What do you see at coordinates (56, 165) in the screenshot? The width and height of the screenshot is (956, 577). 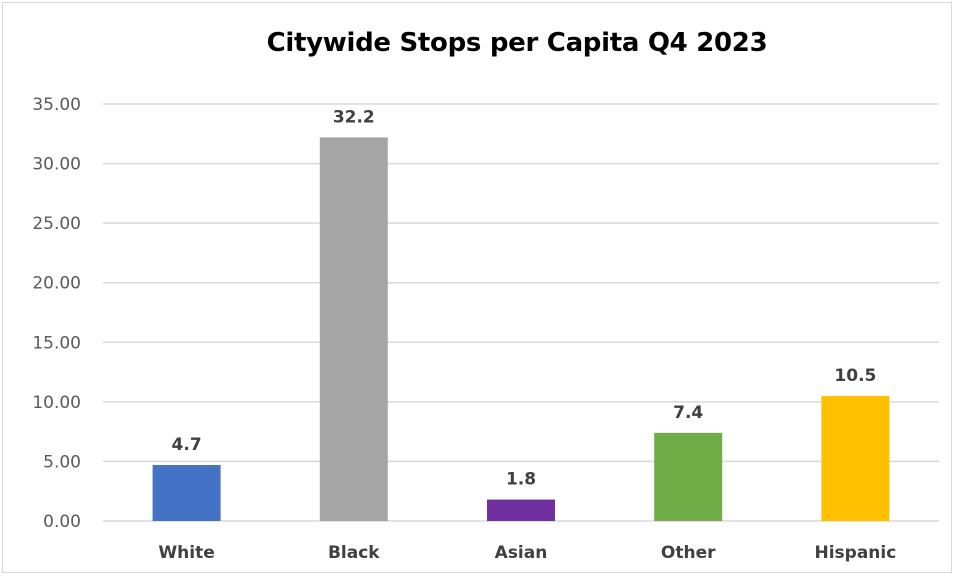 I see `y-tick-label: 30.00` at bounding box center [56, 165].